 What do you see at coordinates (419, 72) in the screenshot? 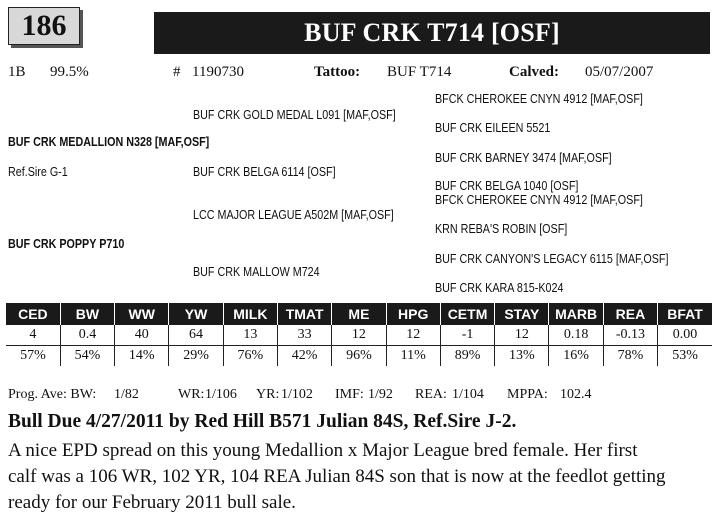
I see `tattoo-value: BUF T714` at bounding box center [419, 72].